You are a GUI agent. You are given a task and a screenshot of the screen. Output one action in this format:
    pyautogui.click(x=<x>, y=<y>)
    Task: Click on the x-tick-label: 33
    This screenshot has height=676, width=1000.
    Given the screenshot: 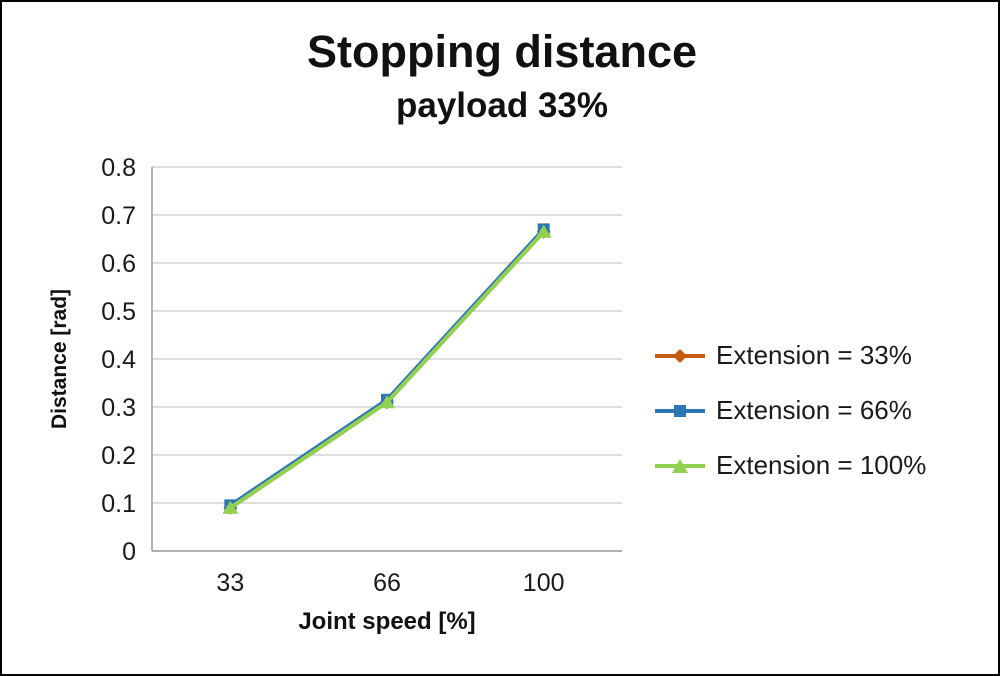 What is the action you would take?
    pyautogui.click(x=230, y=583)
    